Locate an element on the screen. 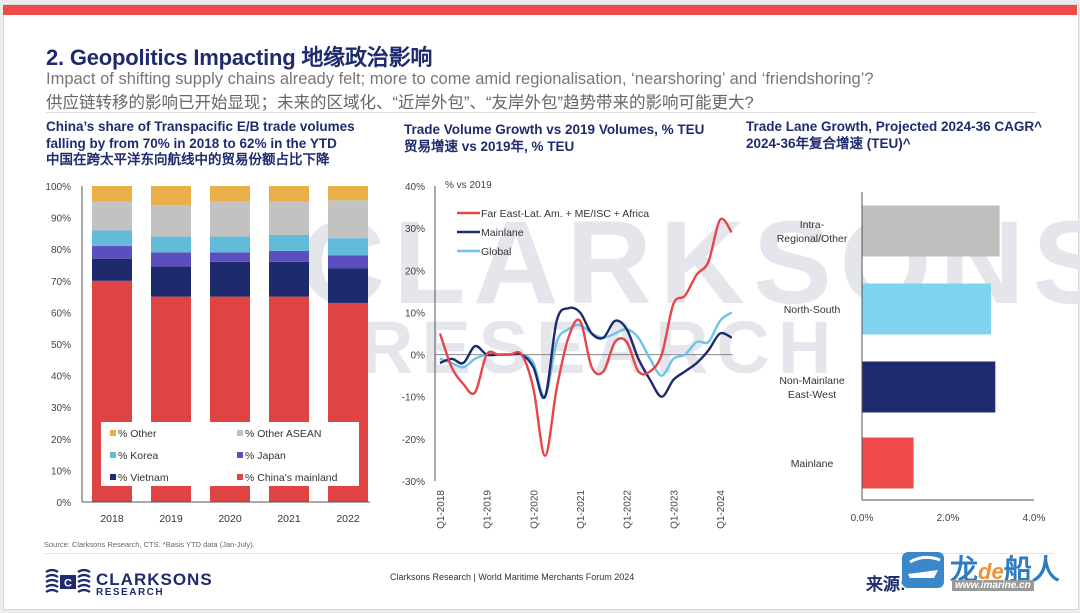  x-tick-label: 2.0% is located at coordinates (948, 518).